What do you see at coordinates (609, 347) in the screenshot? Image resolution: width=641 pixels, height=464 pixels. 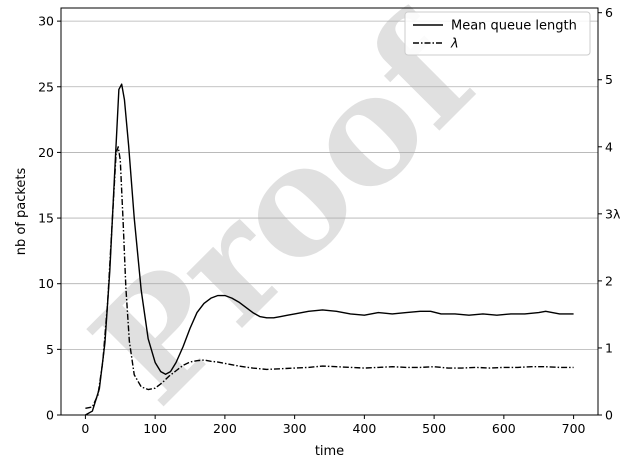 I see `y2-tick-label: 1` at bounding box center [609, 347].